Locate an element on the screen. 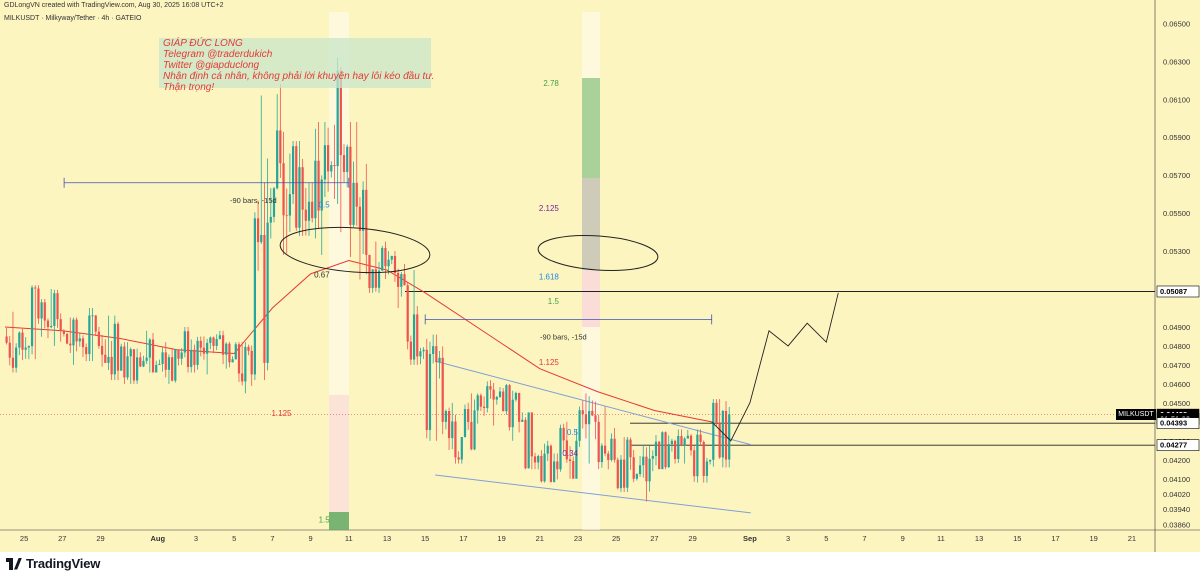 The width and height of the screenshot is (1200, 579). tradingview-logo: TradingView is located at coordinates (53, 563).